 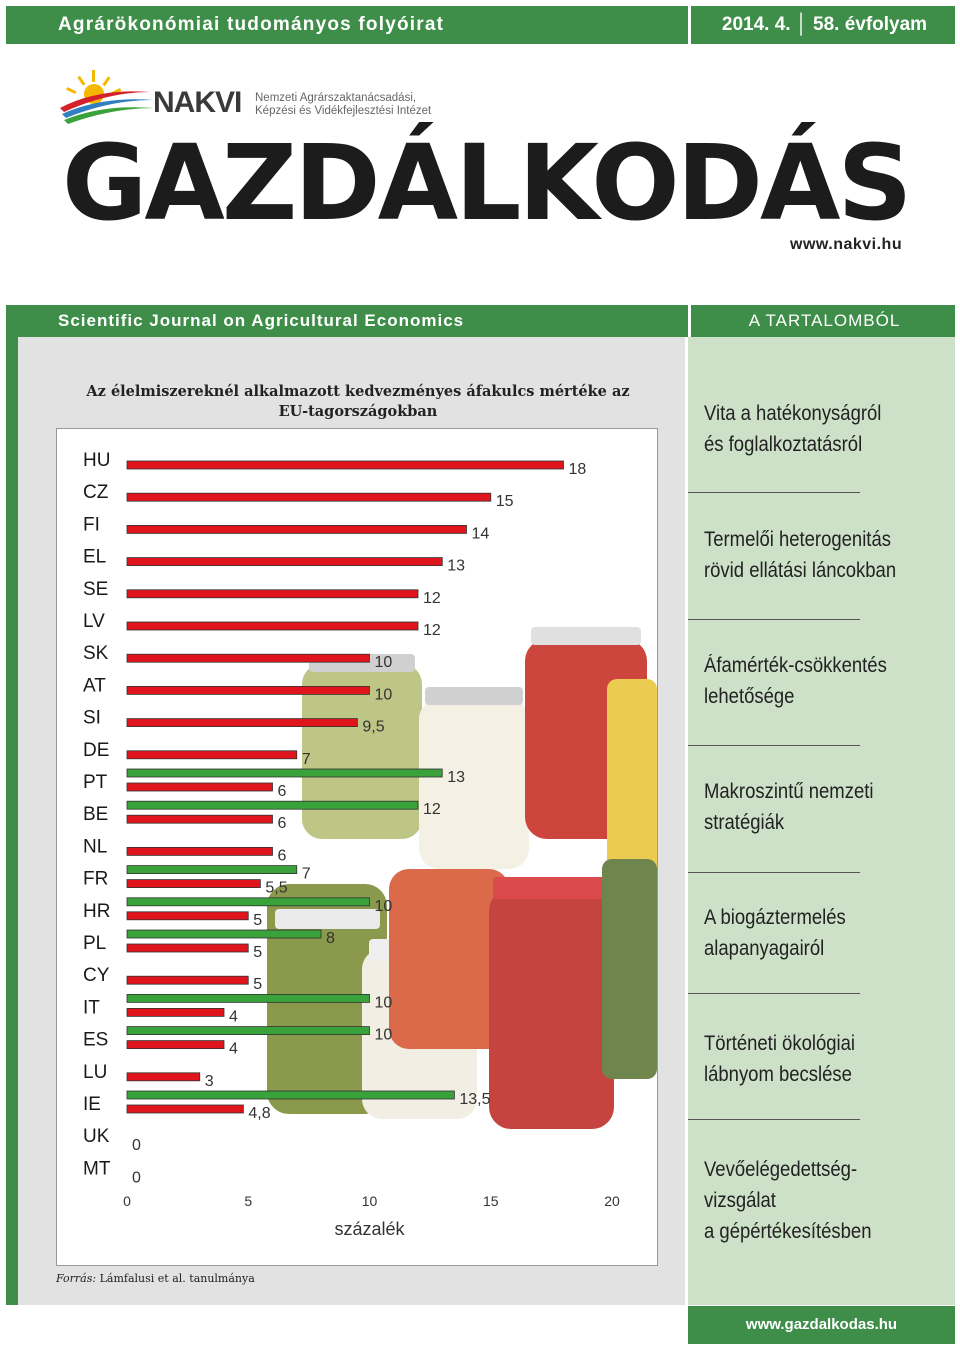 What do you see at coordinates (783, 444) in the screenshot?
I see `toc-item-line2: és foglalkoztatásról` at bounding box center [783, 444].